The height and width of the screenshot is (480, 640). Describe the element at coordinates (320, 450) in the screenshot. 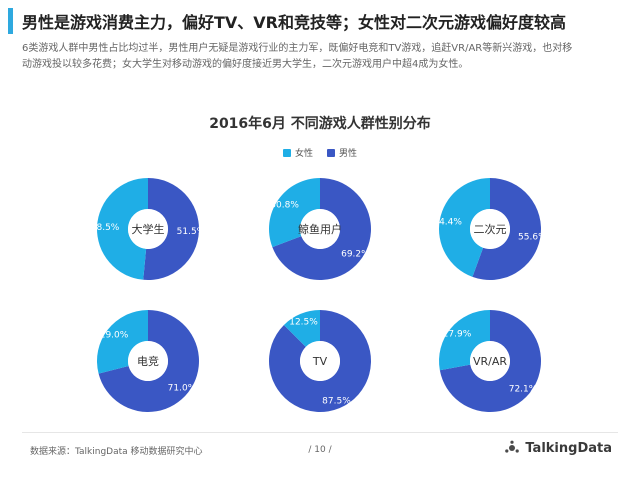

I see `page-number: / 10 /` at that location.